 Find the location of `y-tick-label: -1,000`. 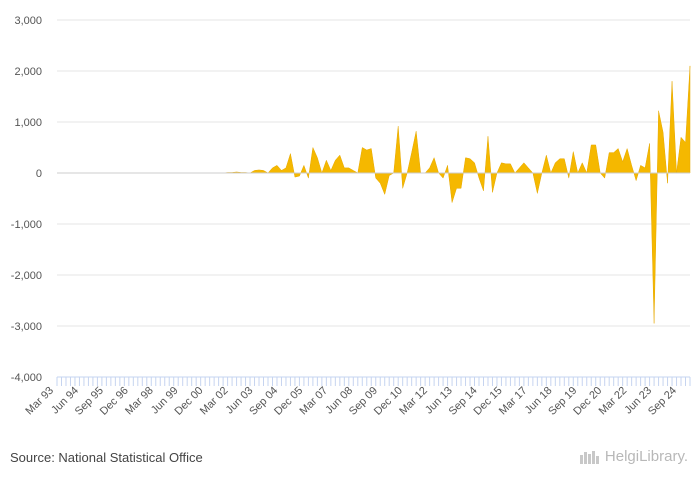

y-tick-label: -1,000 is located at coordinates (26, 225).